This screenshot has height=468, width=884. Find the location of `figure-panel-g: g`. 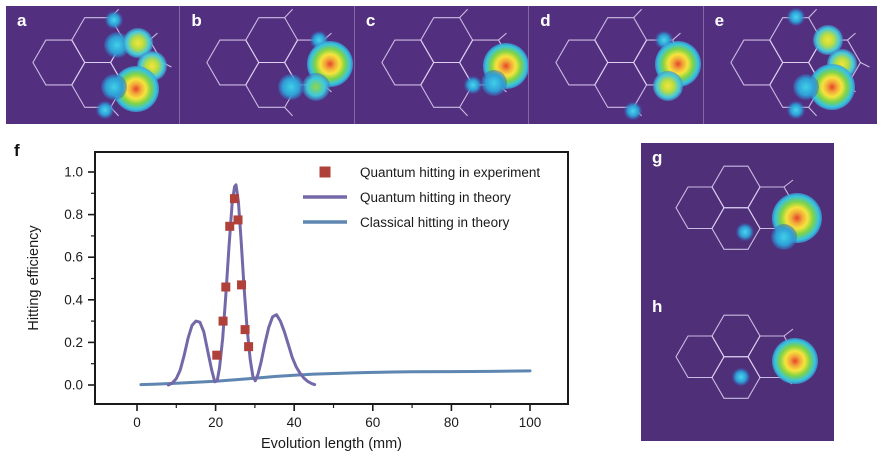

figure-panel-g: g is located at coordinates (737, 217).